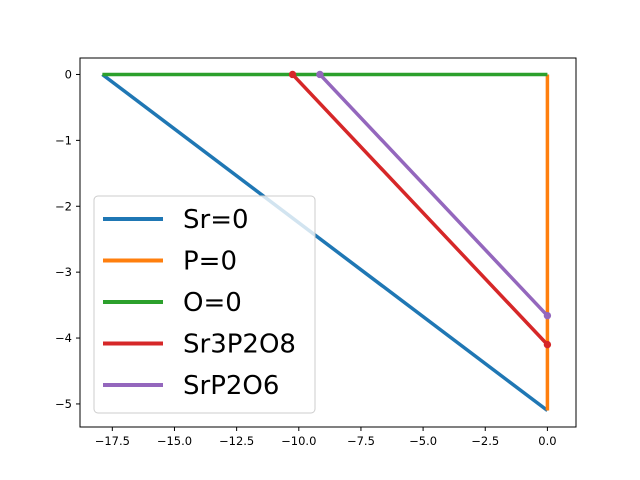 The image size is (640, 480). I want to click on y-tick-label: 0, so click(68, 74).